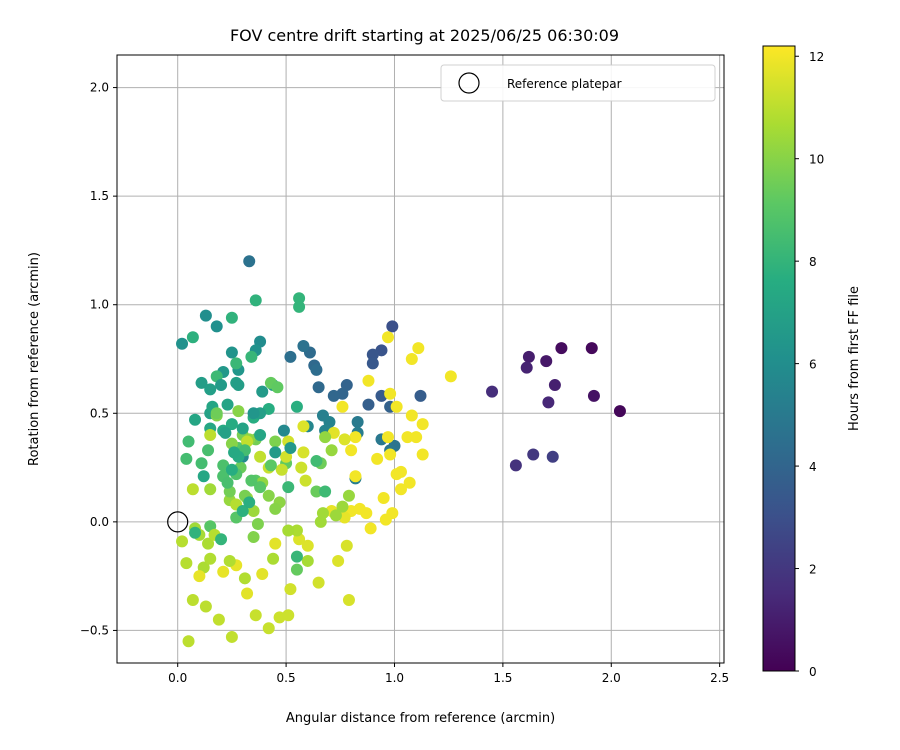 This screenshot has width=900, height=750. What do you see at coordinates (502, 678) in the screenshot?
I see `x-tick-label: 1.5` at bounding box center [502, 678].